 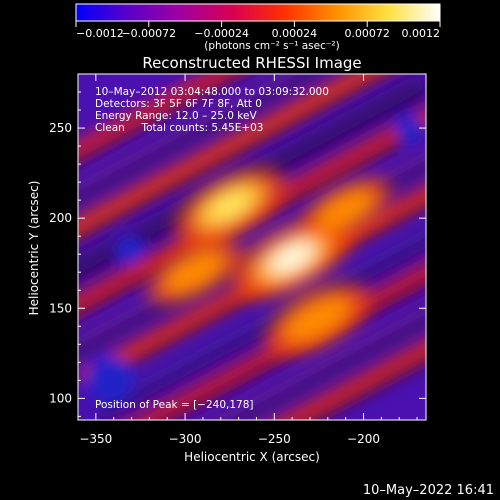 I want to click on chart-title: Reconstructed RHESSI Image, so click(x=251, y=63).